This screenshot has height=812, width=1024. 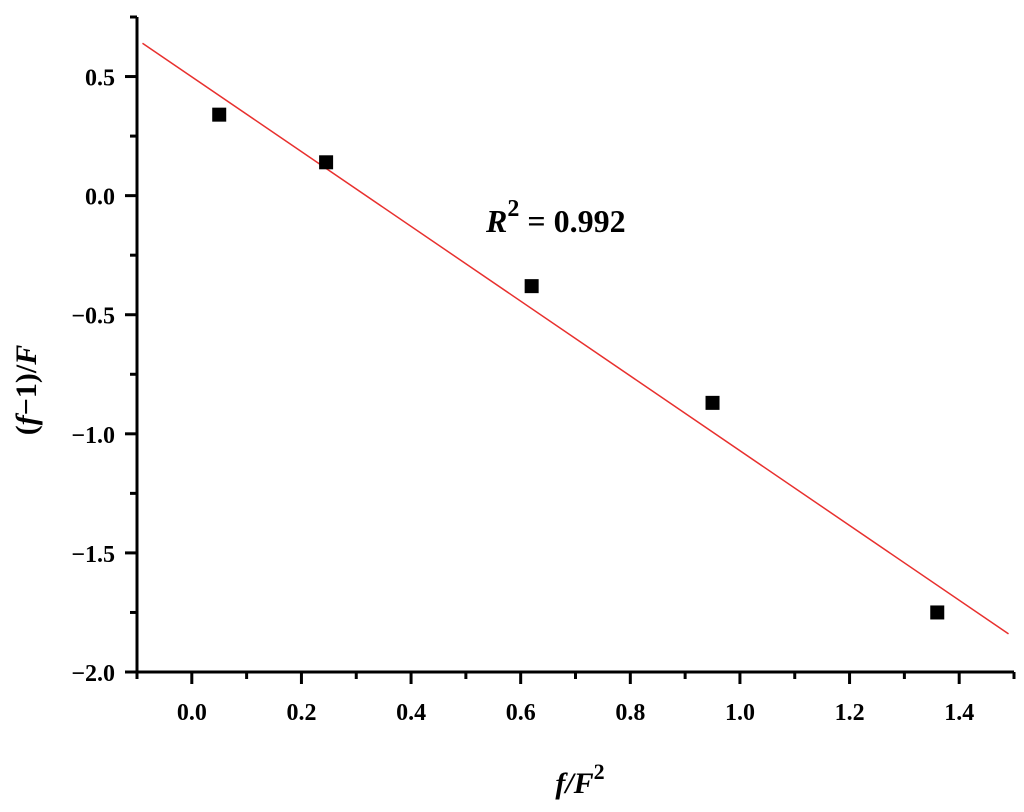 What do you see at coordinates (26, 390) in the screenshot?
I see `y-axis-title: (f−1)/F` at bounding box center [26, 390].